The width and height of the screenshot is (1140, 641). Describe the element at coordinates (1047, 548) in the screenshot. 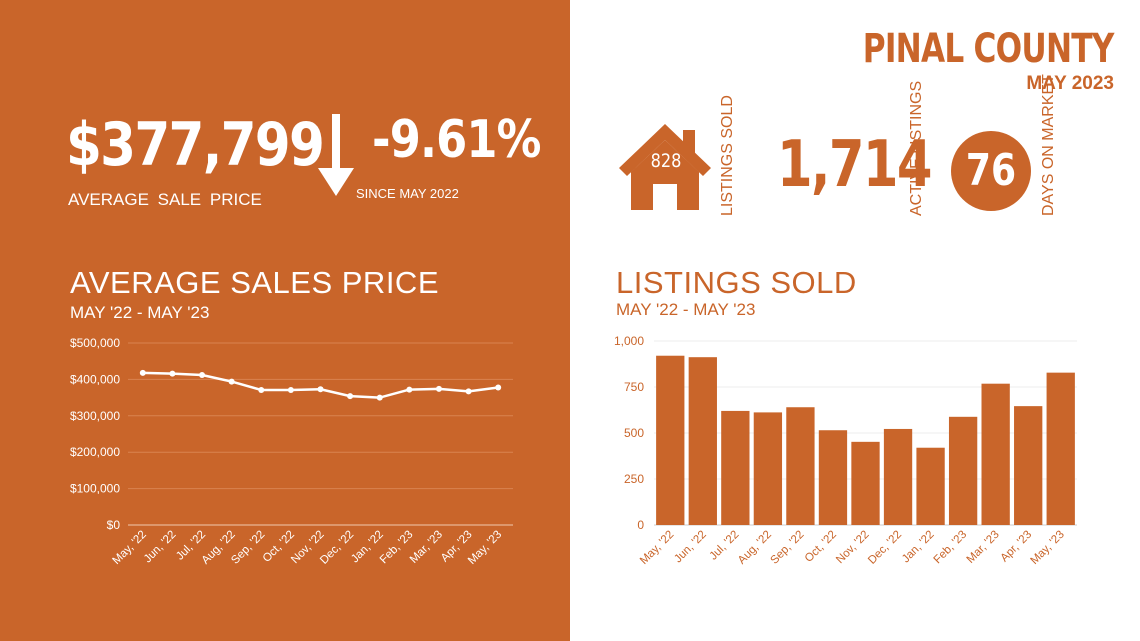

I see `x-tick-label: May, '23` at that location.